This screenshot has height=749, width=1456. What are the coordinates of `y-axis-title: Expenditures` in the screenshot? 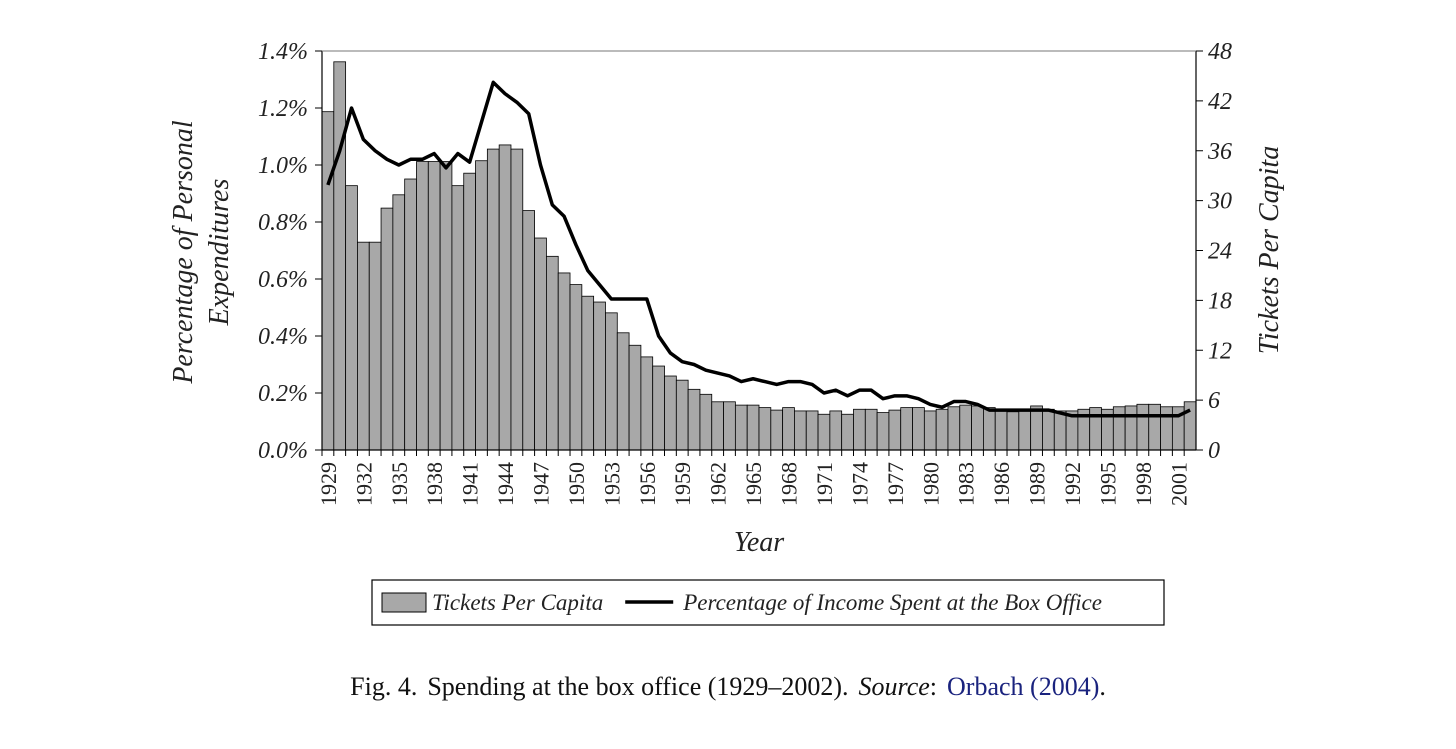 It's located at (219, 253).